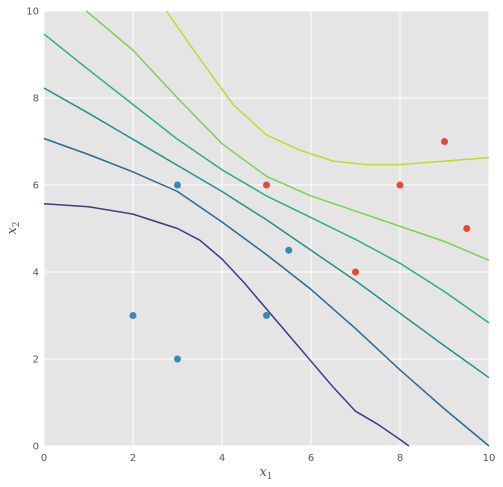 The height and width of the screenshot is (487, 503). I want to click on x-axis-label: x1, so click(265, 473).